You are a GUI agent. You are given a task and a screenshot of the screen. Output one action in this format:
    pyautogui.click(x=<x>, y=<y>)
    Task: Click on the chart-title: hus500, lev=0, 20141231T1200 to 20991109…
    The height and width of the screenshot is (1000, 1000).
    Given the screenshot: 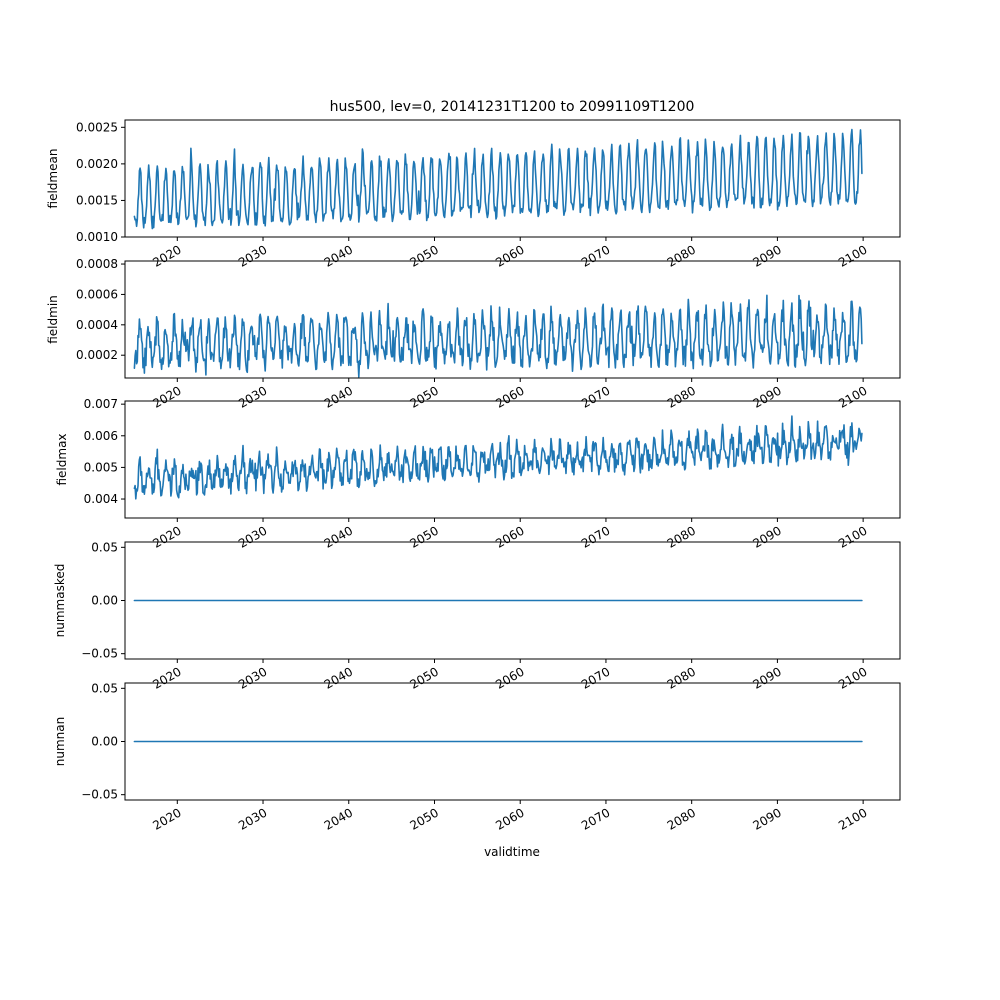 What is the action you would take?
    pyautogui.click(x=512, y=107)
    